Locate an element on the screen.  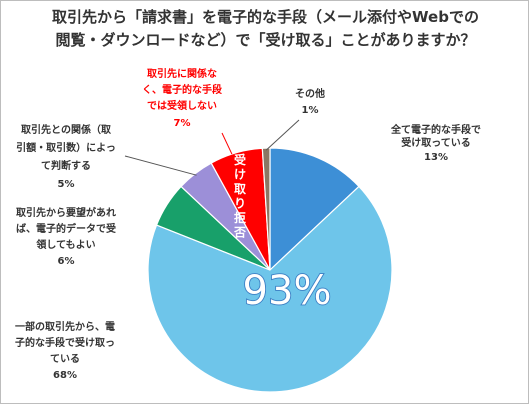
slice-name-label-4-1: く、電子的な手段 is located at coordinates (182, 89).